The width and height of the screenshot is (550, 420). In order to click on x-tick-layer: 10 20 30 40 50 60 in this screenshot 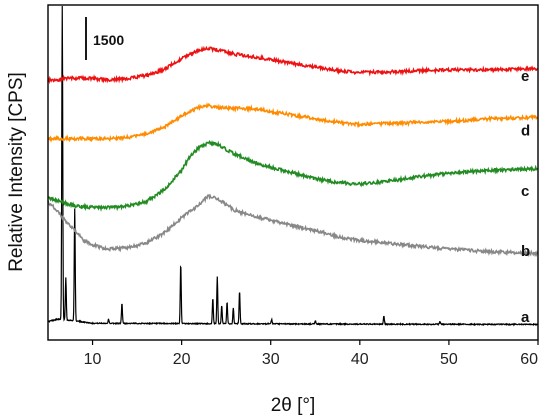, I will do `click(311, 354)`.